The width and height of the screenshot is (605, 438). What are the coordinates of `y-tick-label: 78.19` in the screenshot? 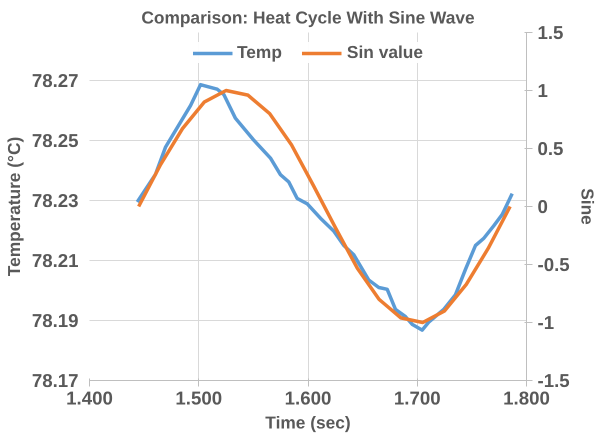 It's located at (55, 320).